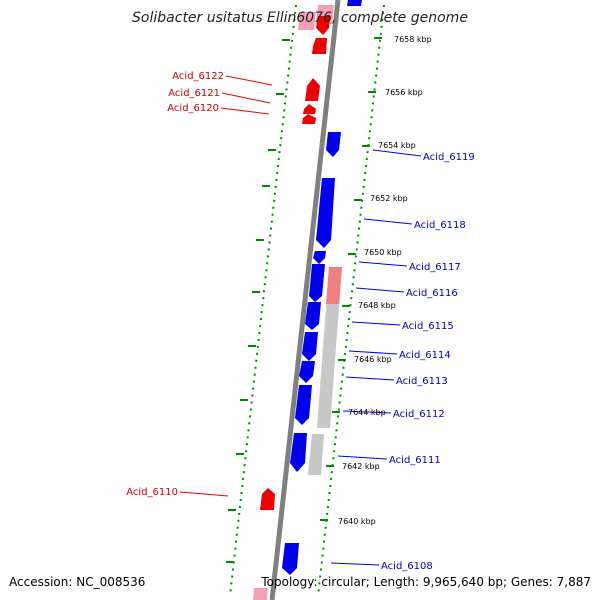  What do you see at coordinates (415, 460) in the screenshot?
I see `gene-label: Acid_6111` at bounding box center [415, 460].